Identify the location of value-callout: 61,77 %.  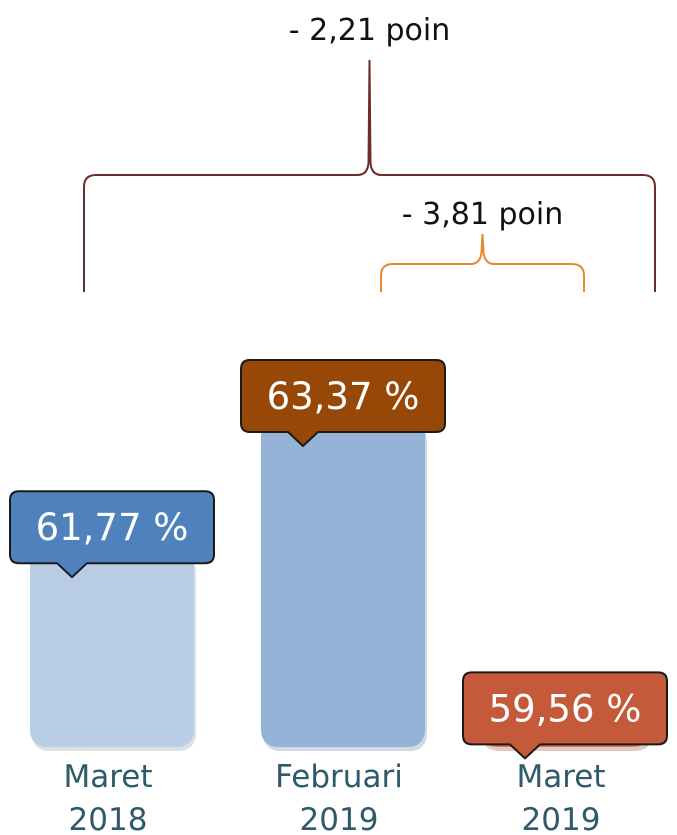
(112, 534).